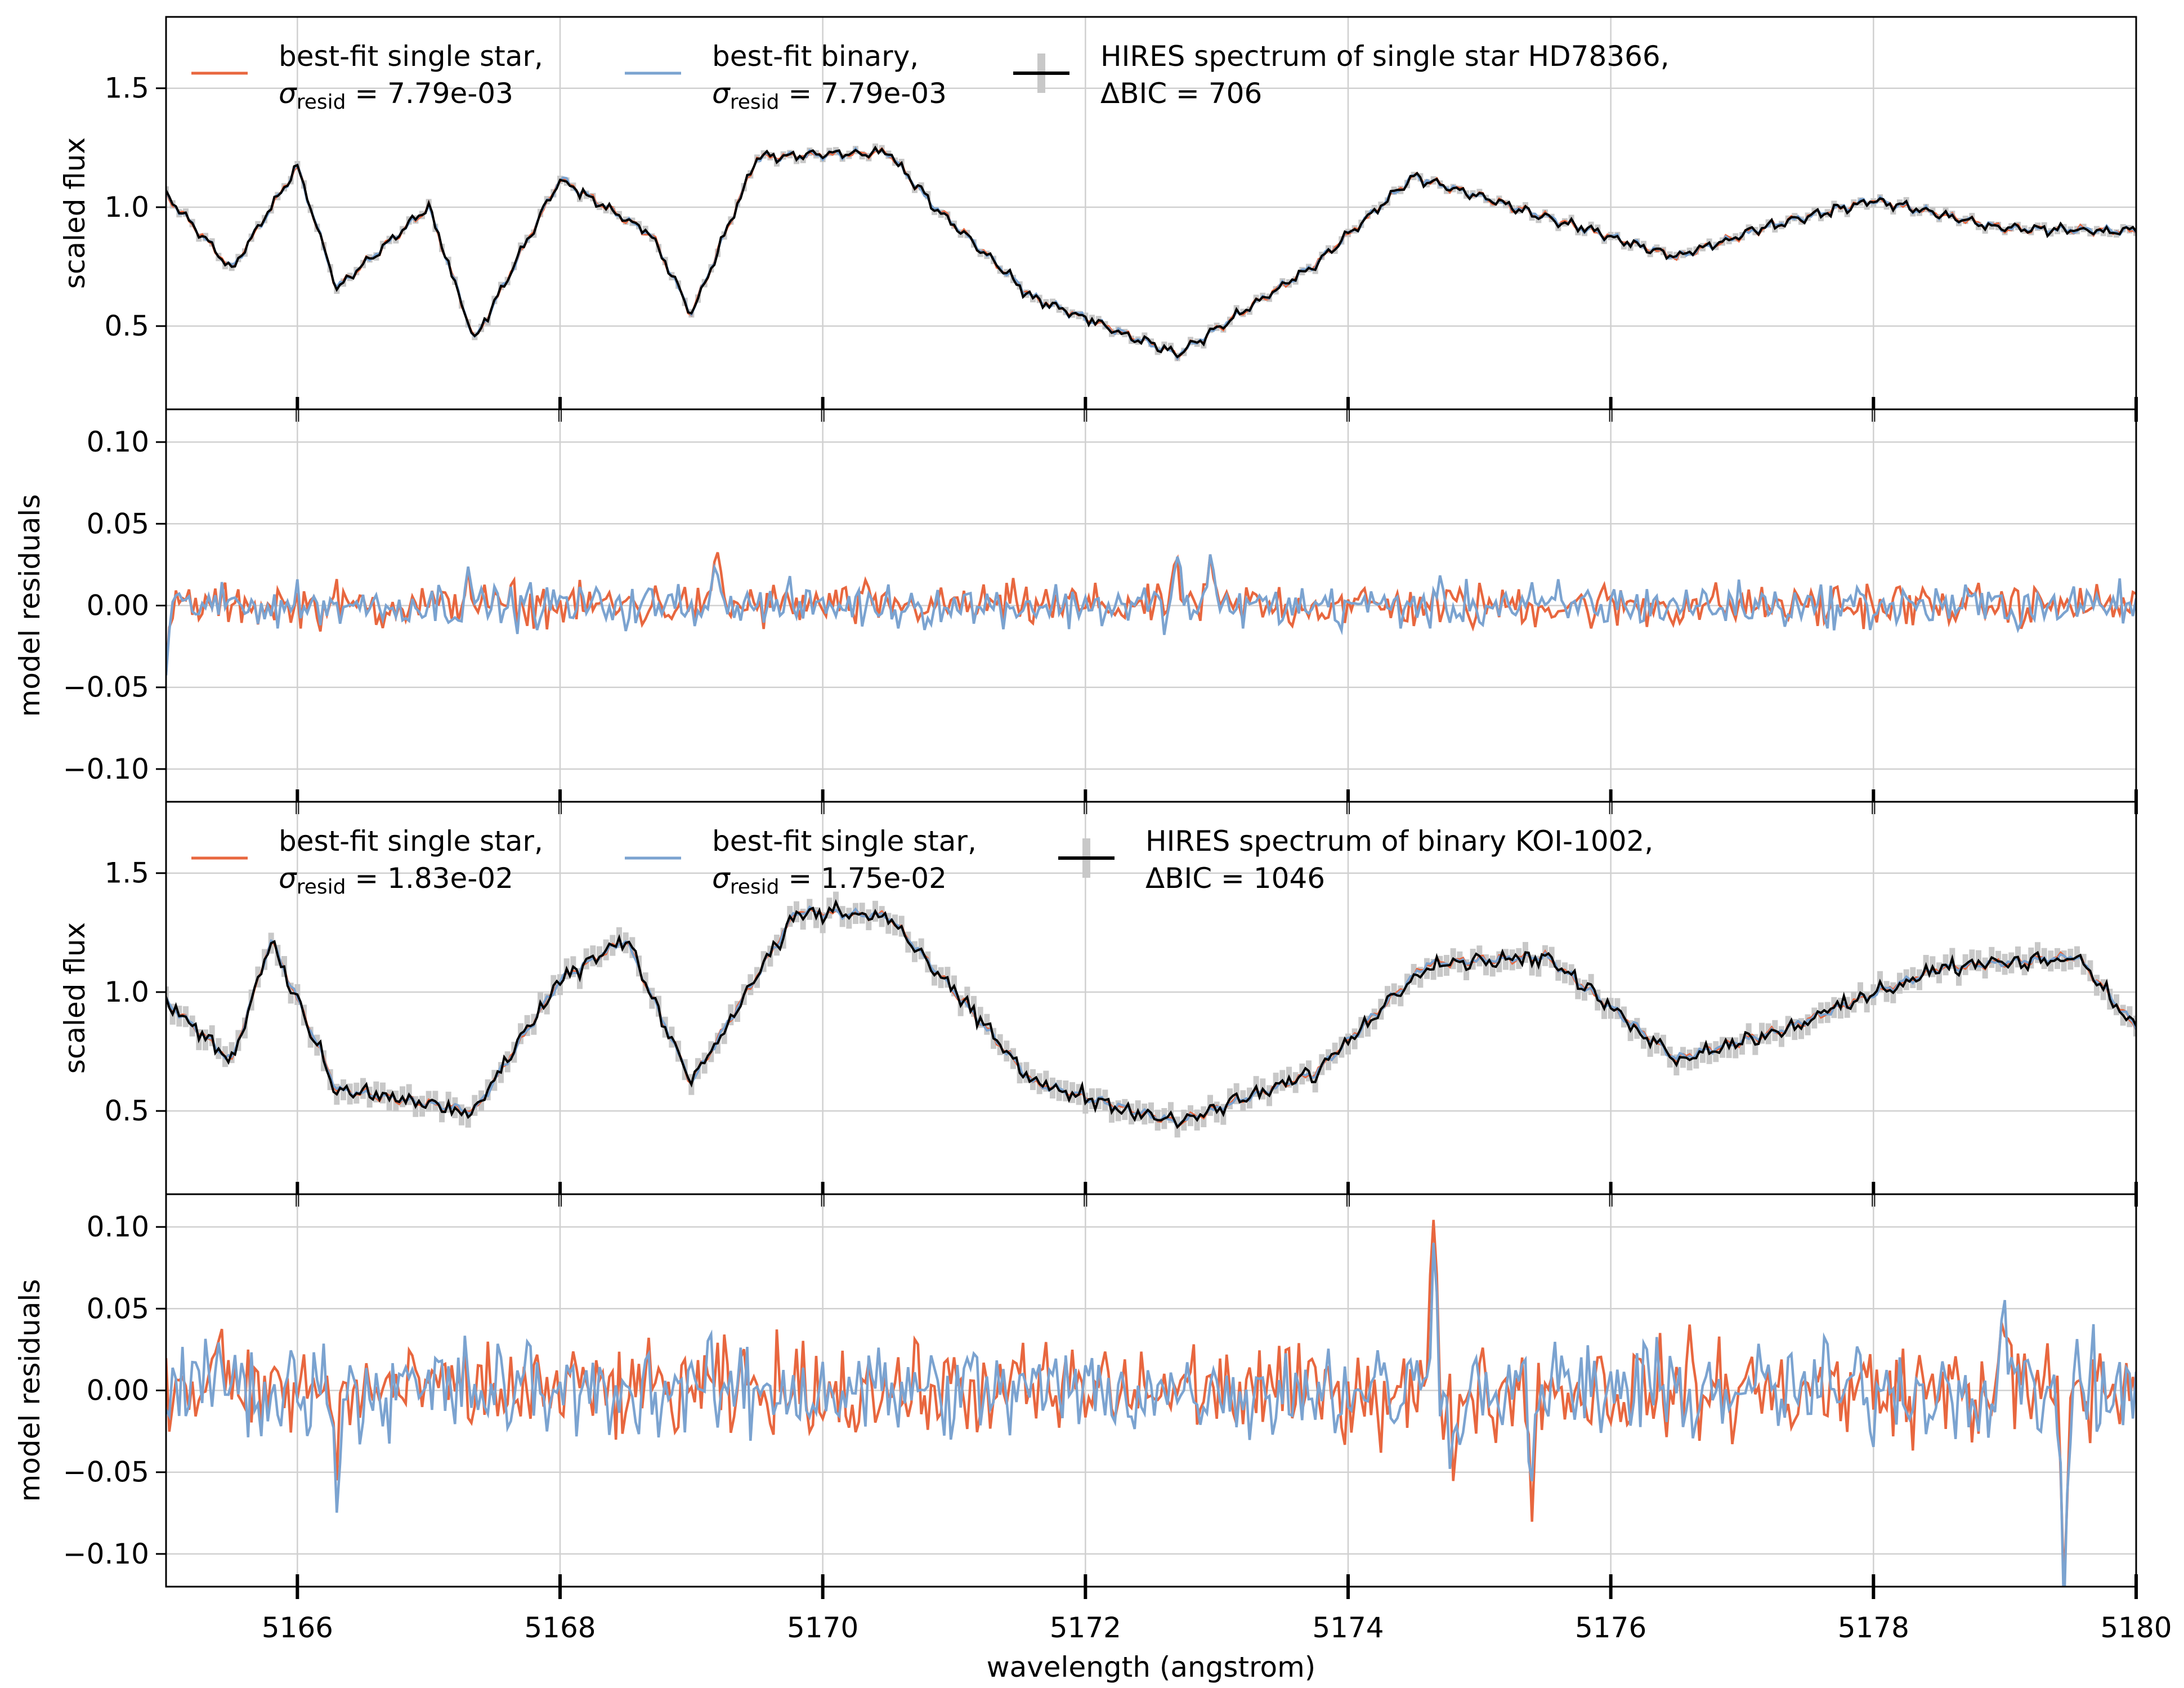 The image size is (2184, 1688). I want to click on legend-label-line2: ΔBIC = 706, so click(1181, 93).